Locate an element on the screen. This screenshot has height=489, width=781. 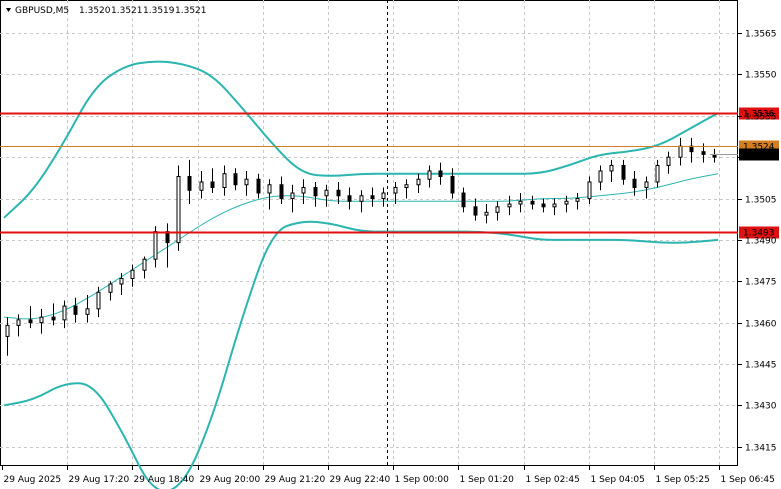
y-tick-label: 1.3535 is located at coordinates (761, 118).